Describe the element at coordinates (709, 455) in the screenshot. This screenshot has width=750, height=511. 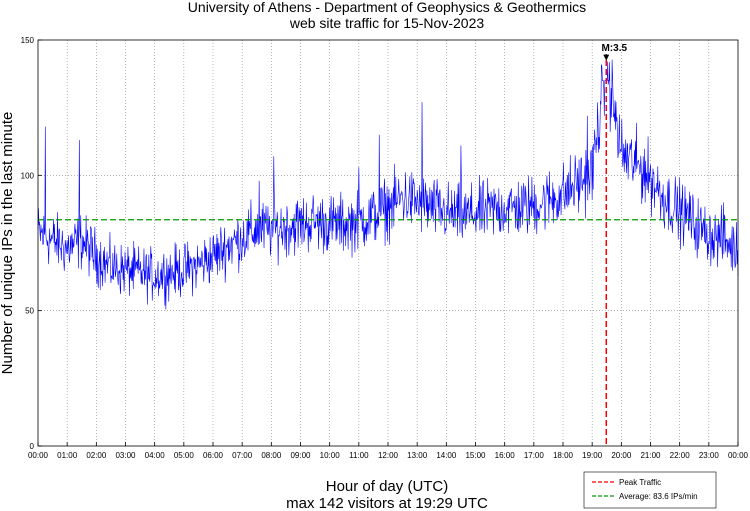
I see `x-tick-label: 23:00` at that location.